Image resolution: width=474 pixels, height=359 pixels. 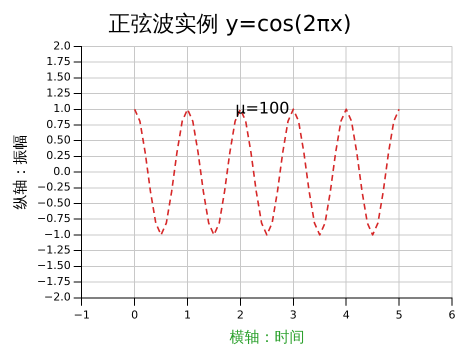 What do you see at coordinates (58, 124) in the screenshot?
I see `y-tick-label: 0.75` at bounding box center [58, 124].